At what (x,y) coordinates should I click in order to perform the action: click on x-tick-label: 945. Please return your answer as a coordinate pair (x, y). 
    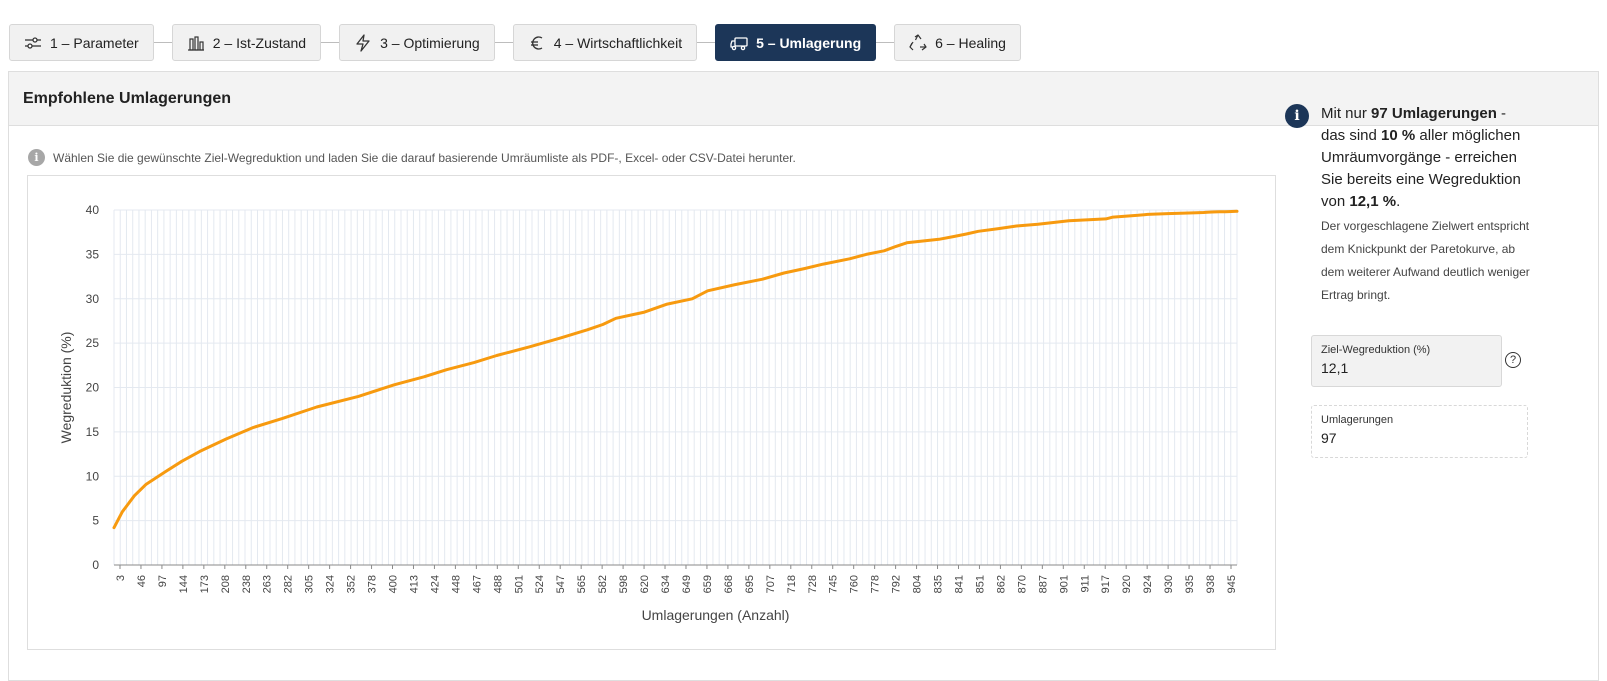
    Looking at the image, I should click on (1232, 584).